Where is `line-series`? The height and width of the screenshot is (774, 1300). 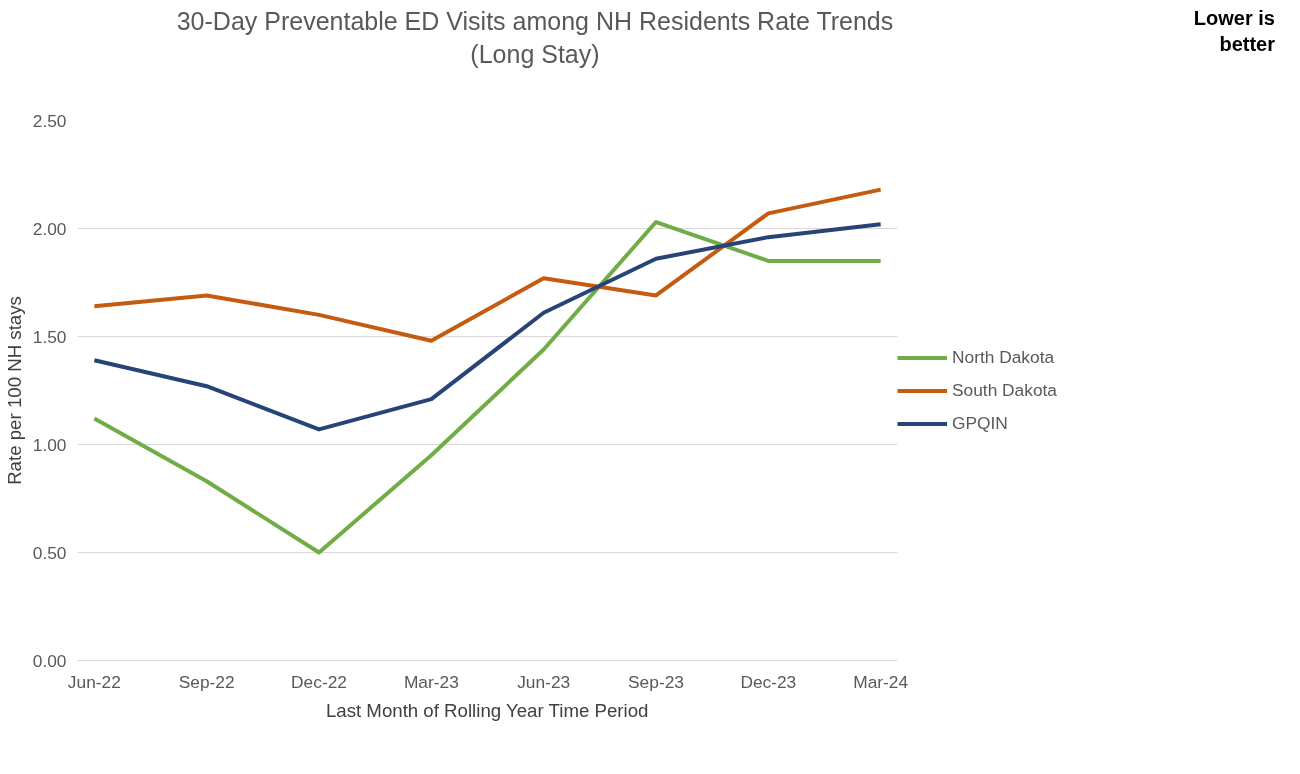
line-series is located at coordinates (487, 265).